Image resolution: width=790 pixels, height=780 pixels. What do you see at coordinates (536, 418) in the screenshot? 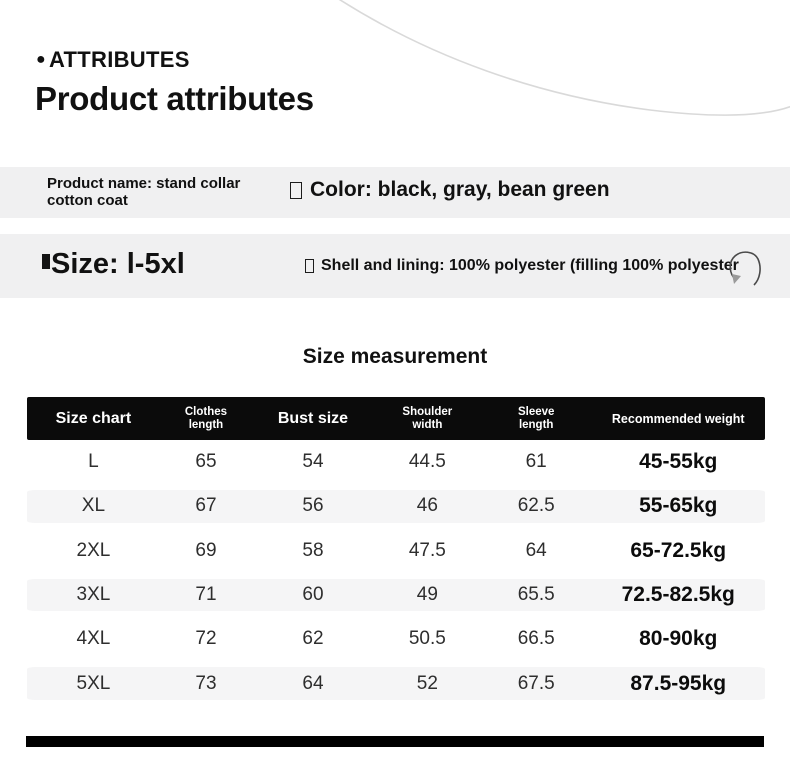
I see `col-header-sleeve-length: Sleeve length` at bounding box center [536, 418].